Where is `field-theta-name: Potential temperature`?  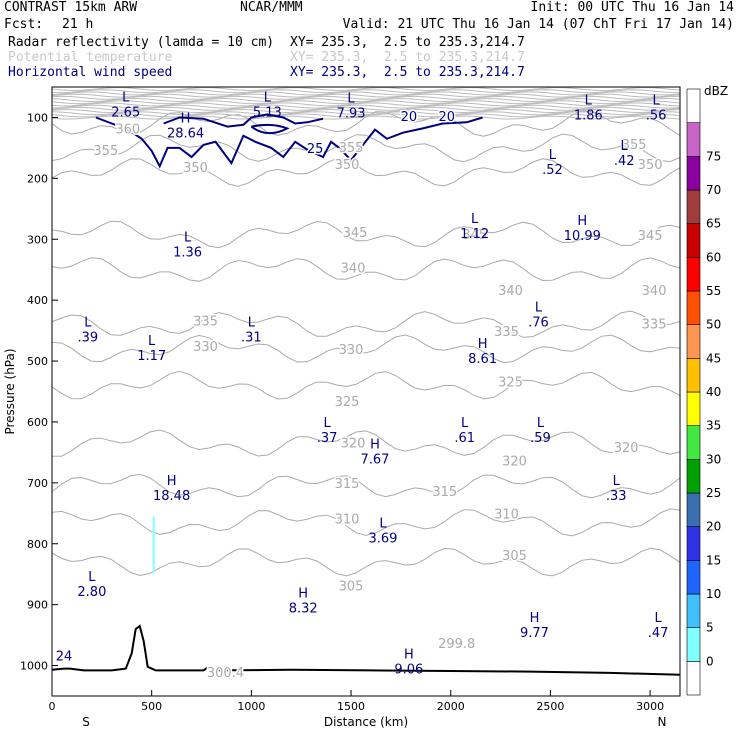
field-theta-name: Potential temperature is located at coordinates (90, 57).